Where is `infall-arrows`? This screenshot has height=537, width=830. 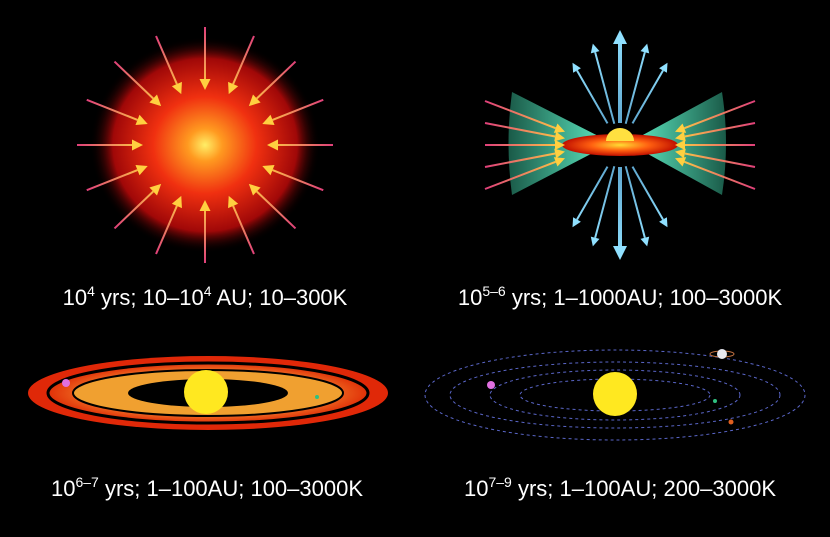 infall-arrows is located at coordinates (205, 145).